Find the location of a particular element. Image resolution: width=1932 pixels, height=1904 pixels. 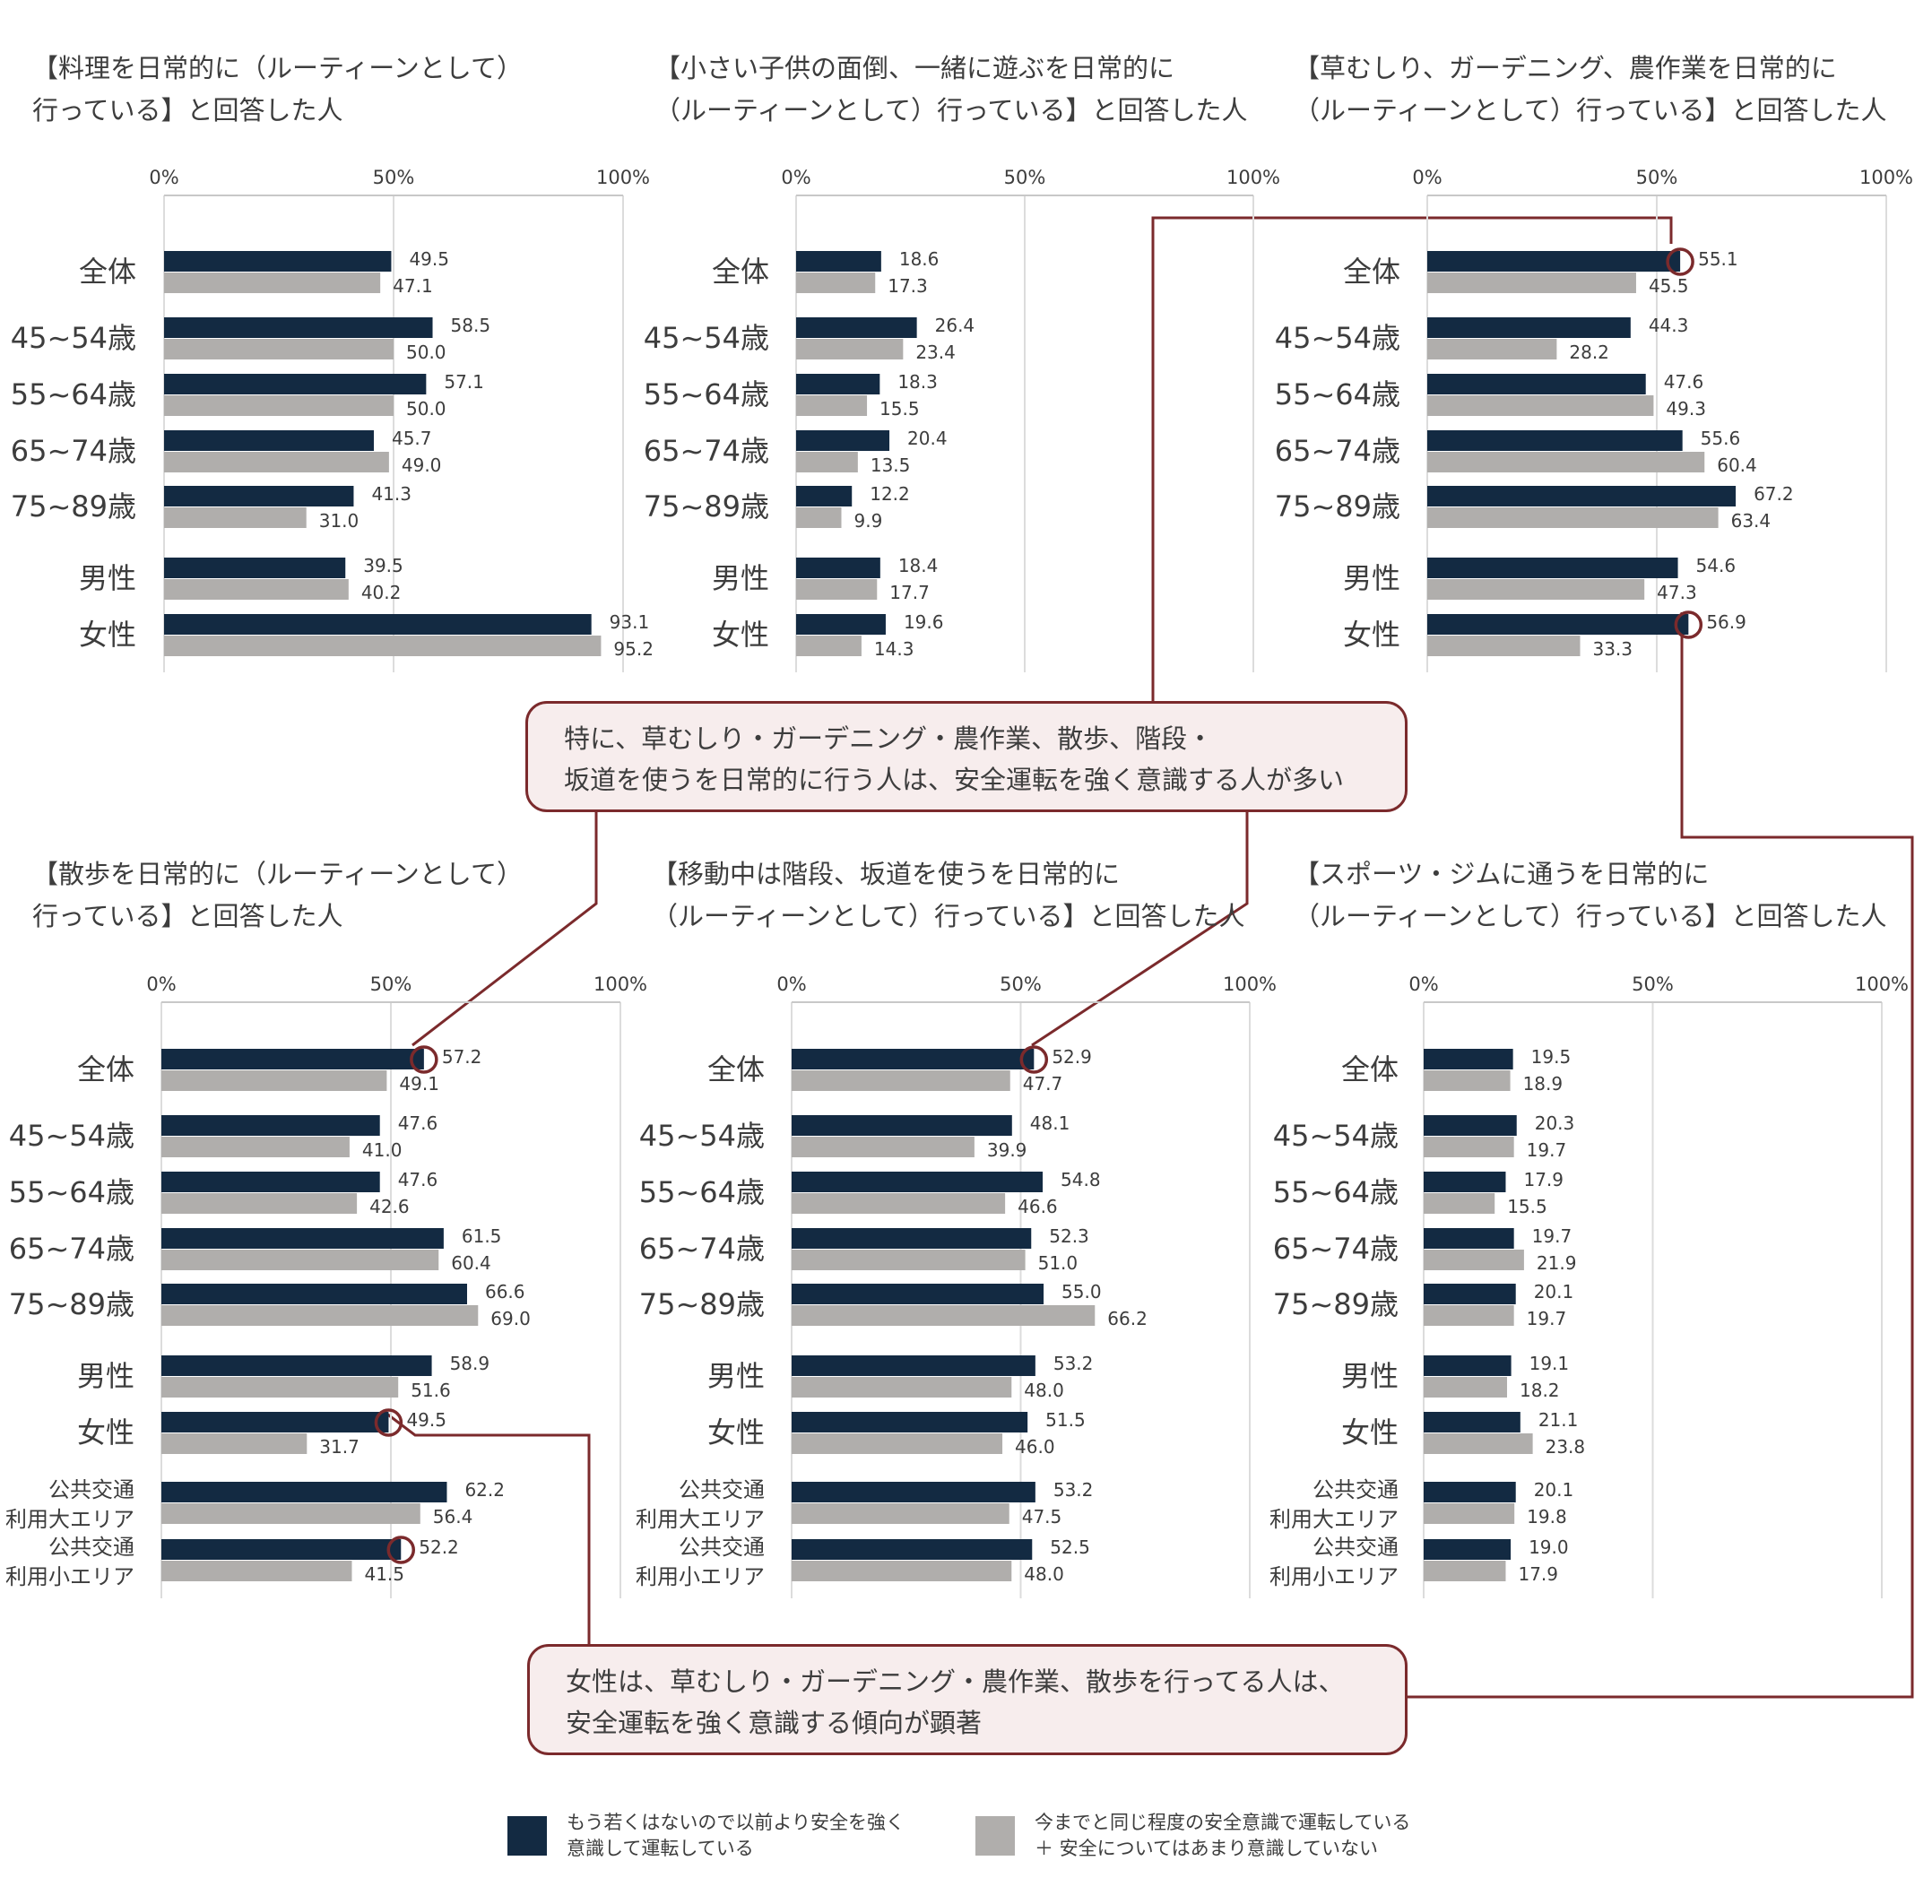

value-label-series2: 47.7 is located at coordinates (1043, 1084).